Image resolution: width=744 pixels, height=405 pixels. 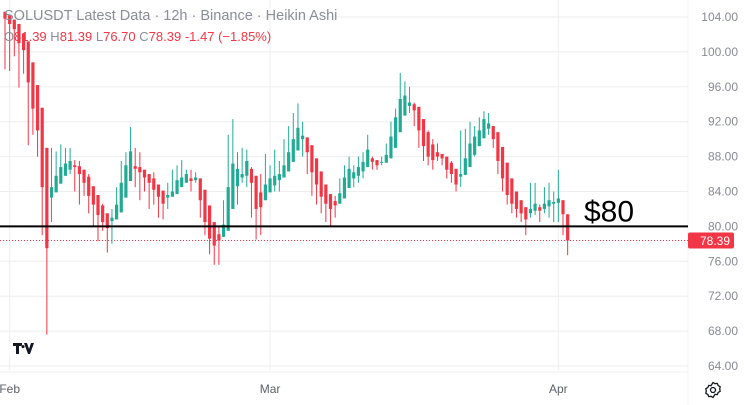 I want to click on time-axis: Feb Mar Apr, so click(x=284, y=389).